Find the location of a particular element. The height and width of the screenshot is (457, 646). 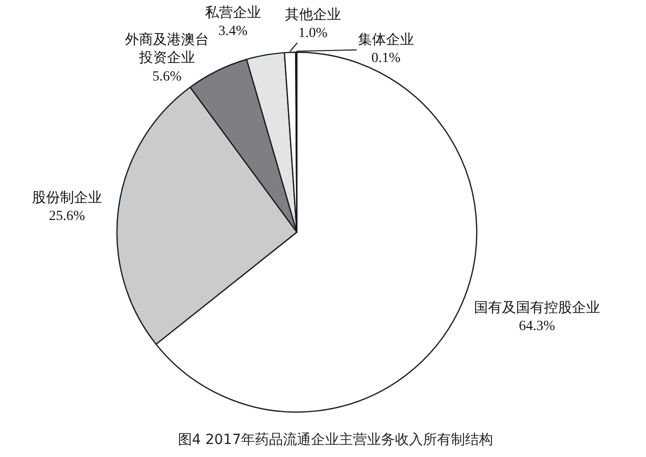

slice-label: 集体企业 is located at coordinates (386, 40).